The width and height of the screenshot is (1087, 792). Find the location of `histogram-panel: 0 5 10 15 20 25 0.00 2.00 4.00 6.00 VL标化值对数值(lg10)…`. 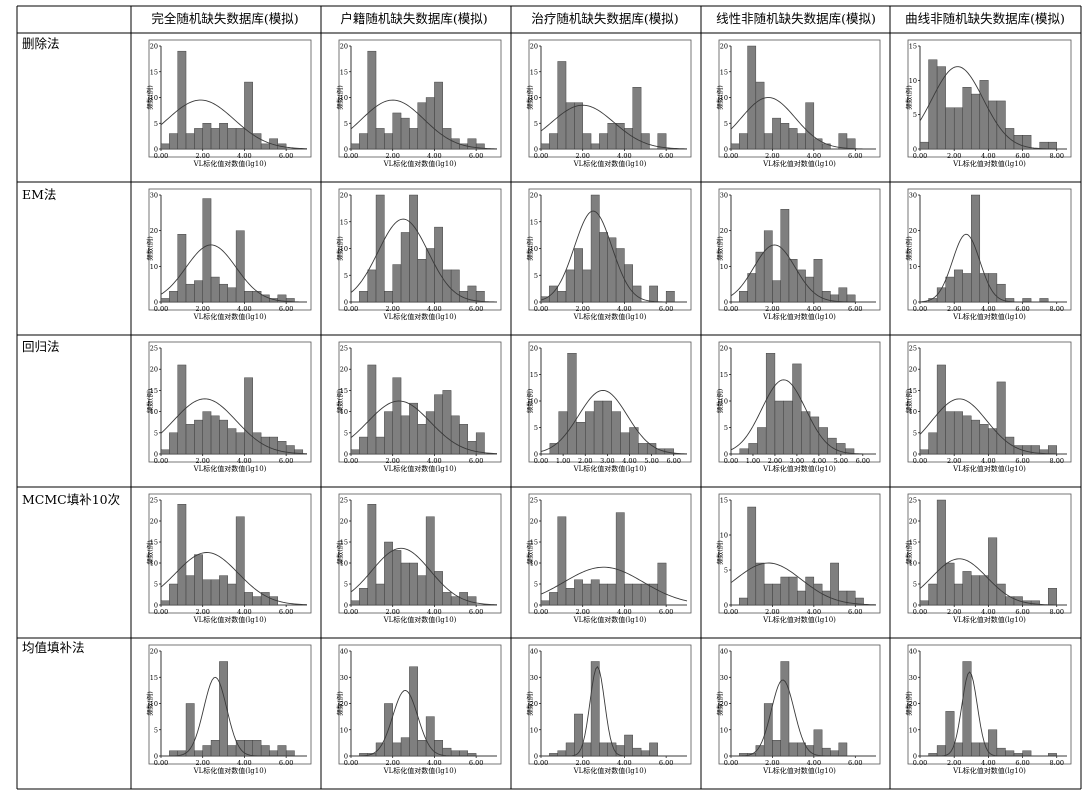

histogram-panel: 0 5 10 15 20 25 0.00 2.00 4.00 6.00 VL标化值对数值(lg10)… is located at coordinates (418, 558).